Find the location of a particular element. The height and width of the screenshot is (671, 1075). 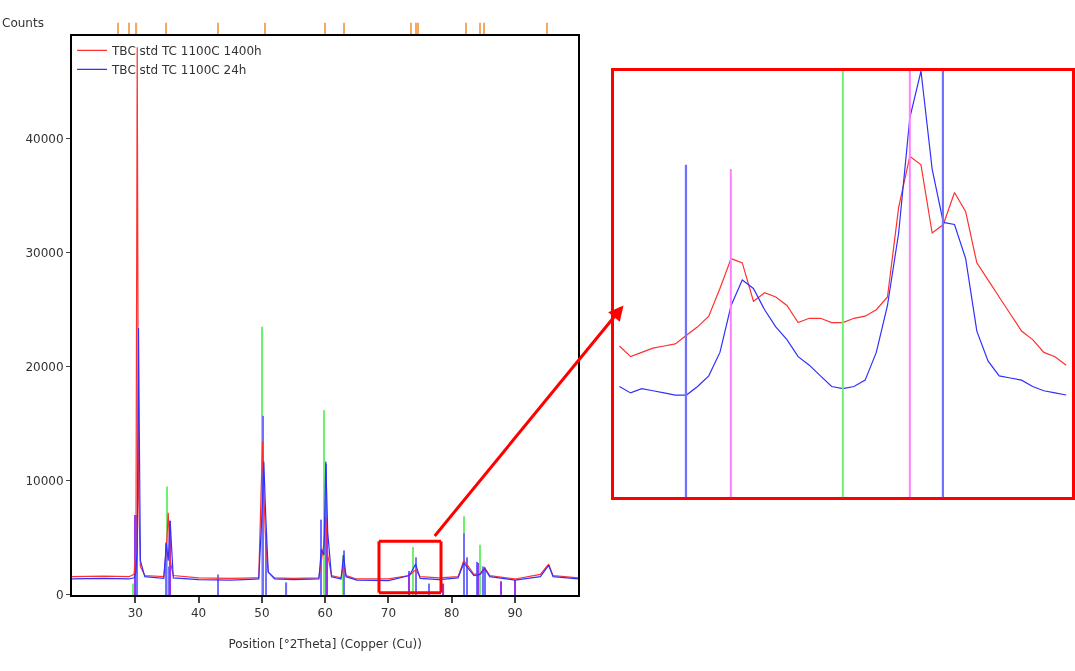

x-axis-title: Position [°2Theta] (Copper (Cu)) is located at coordinates (325, 643).